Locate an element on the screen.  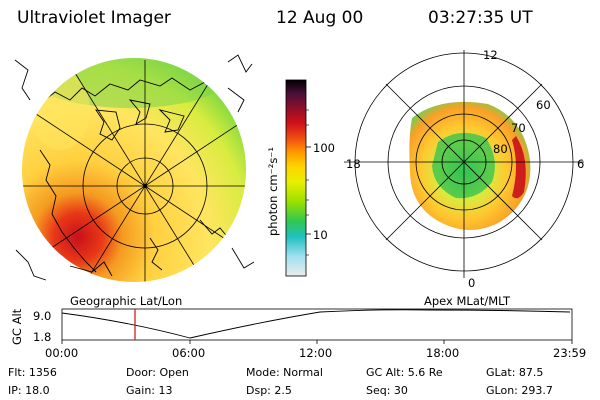
colorbar-tick-100: 100 is located at coordinates (324, 148).